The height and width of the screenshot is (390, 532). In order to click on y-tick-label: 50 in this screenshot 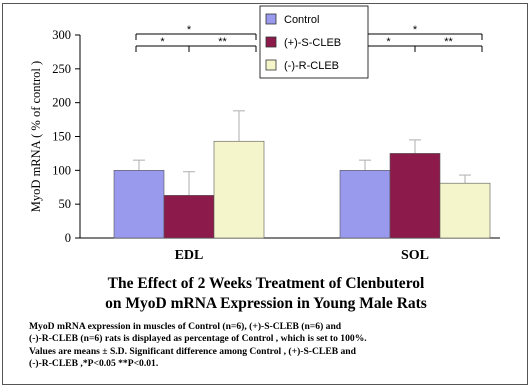, I will do `click(65, 204)`.